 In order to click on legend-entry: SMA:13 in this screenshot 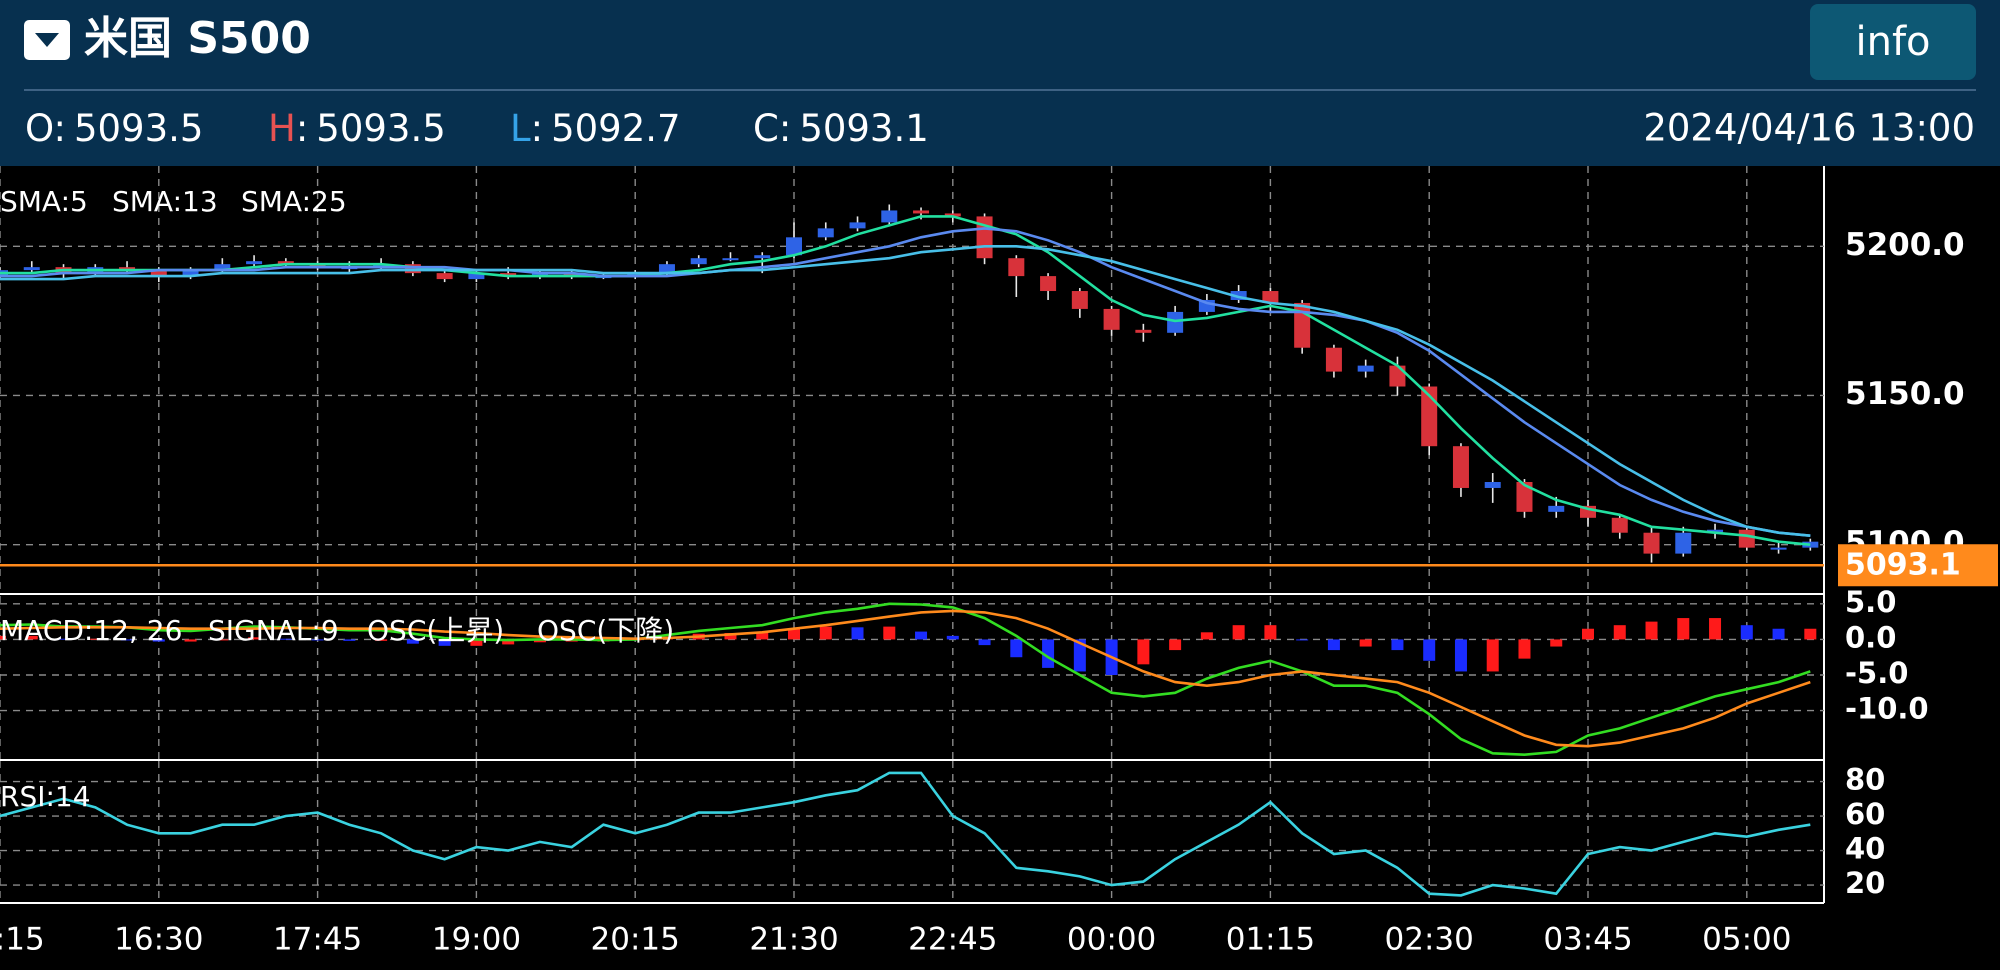, I will do `click(165, 201)`.